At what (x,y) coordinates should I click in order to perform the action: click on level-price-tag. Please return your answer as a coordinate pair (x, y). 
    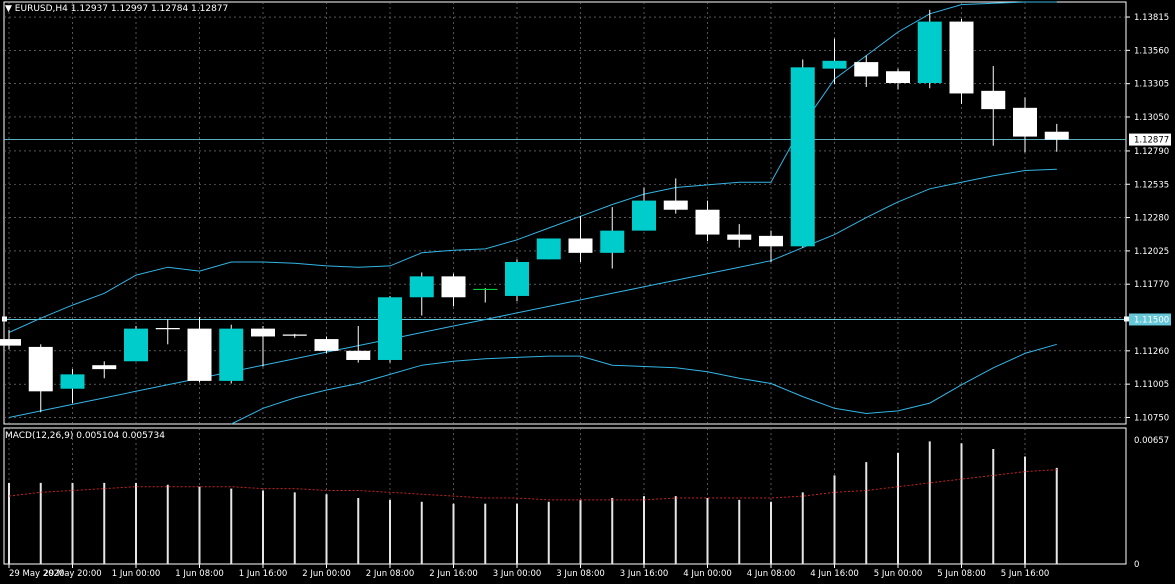
    Looking at the image, I should click on (1150, 319).